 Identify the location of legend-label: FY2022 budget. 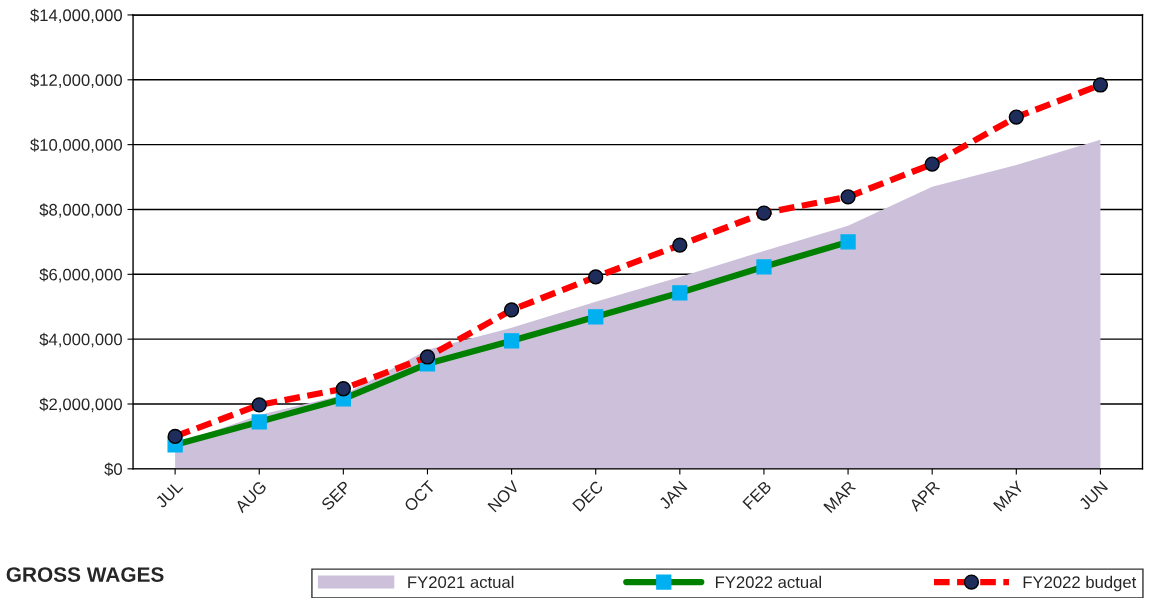
(1080, 583).